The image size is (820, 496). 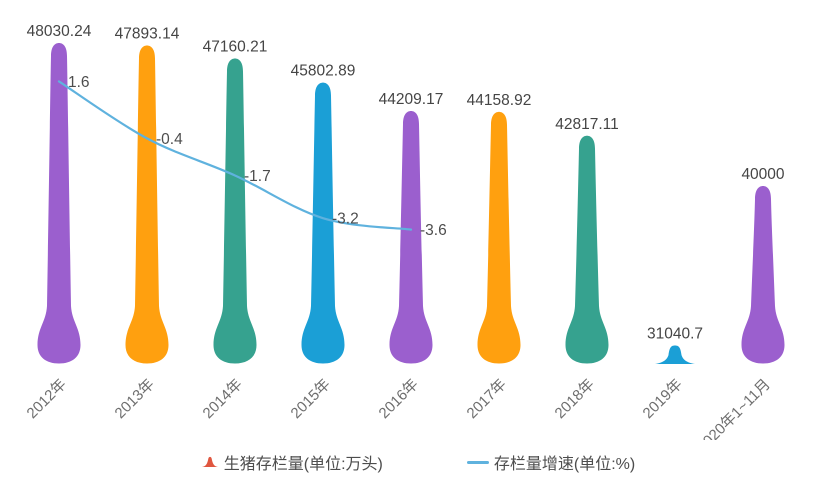 What do you see at coordinates (433, 230) in the screenshot?
I see `growth-label-2016年: -3.6` at bounding box center [433, 230].